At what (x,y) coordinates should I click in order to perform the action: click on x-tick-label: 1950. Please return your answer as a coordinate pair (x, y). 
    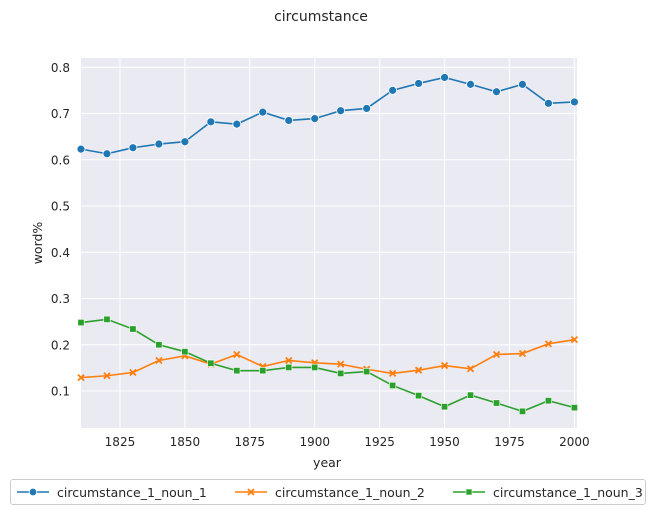
    Looking at the image, I should click on (444, 442).